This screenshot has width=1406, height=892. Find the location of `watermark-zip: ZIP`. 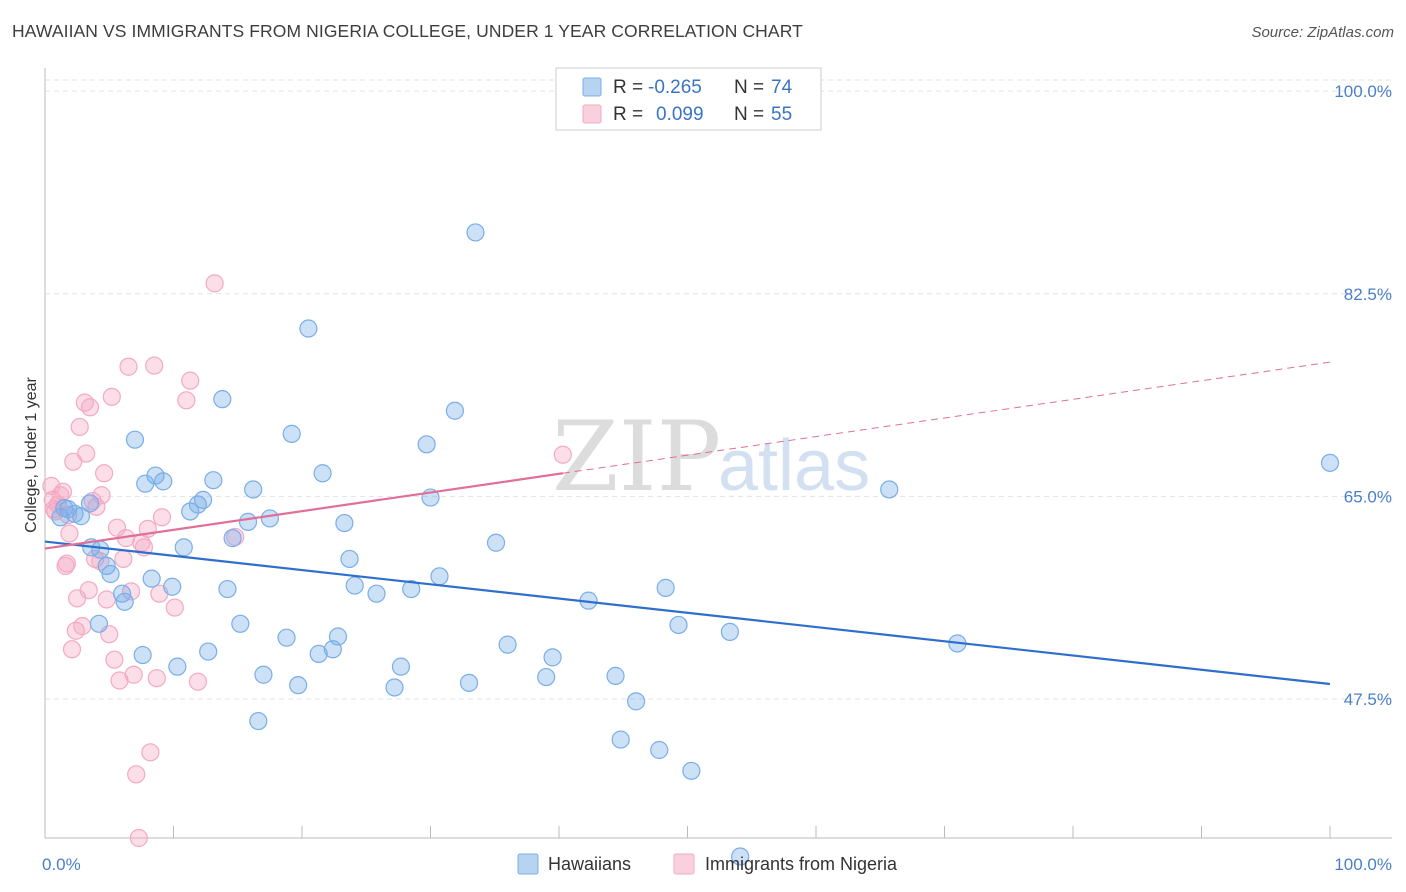

watermark-zip: ZIP is located at coordinates (636, 457).